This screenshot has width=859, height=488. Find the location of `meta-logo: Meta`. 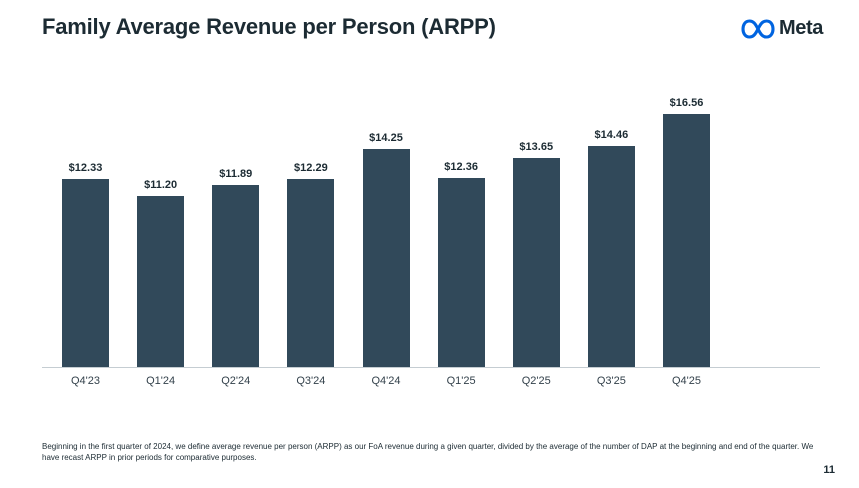

meta-logo: Meta is located at coordinates (782, 28).